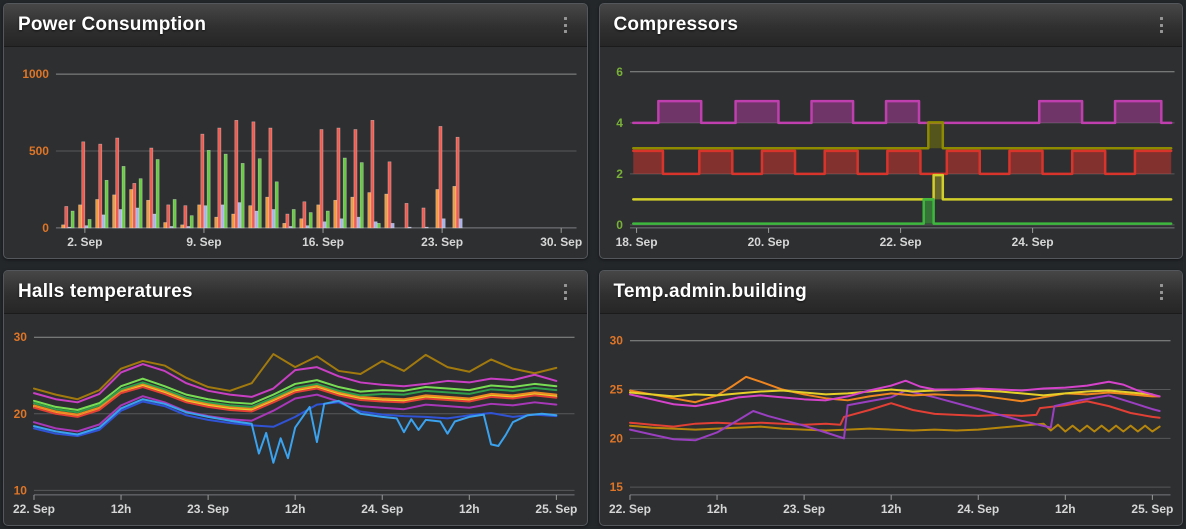 This screenshot has width=1186, height=529. Describe the element at coordinates (112, 24) in the screenshot. I see `panel-title: Power Consumption` at that location.